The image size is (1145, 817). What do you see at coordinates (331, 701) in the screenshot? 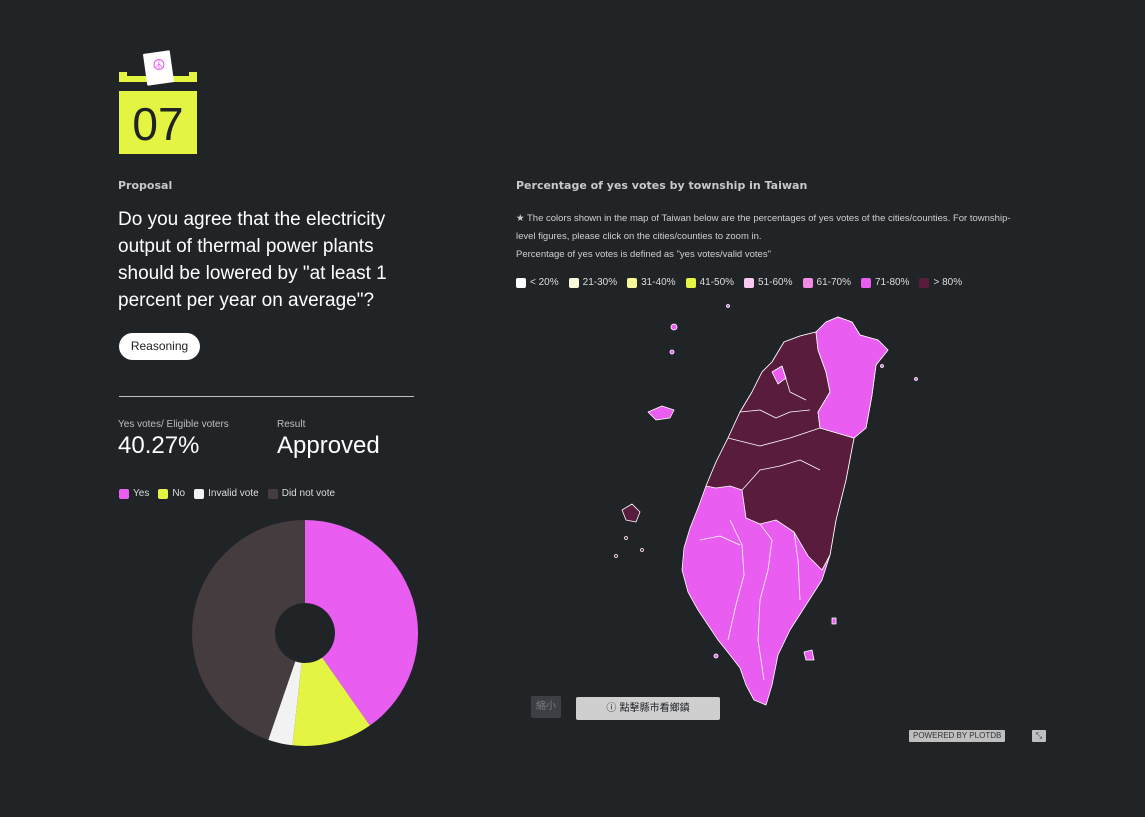
I see `donut-slice-no` at bounding box center [331, 701].